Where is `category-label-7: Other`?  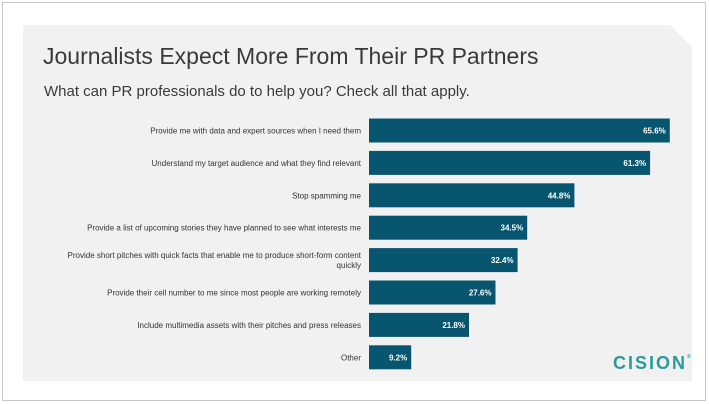 category-label-7: Other is located at coordinates (351, 357).